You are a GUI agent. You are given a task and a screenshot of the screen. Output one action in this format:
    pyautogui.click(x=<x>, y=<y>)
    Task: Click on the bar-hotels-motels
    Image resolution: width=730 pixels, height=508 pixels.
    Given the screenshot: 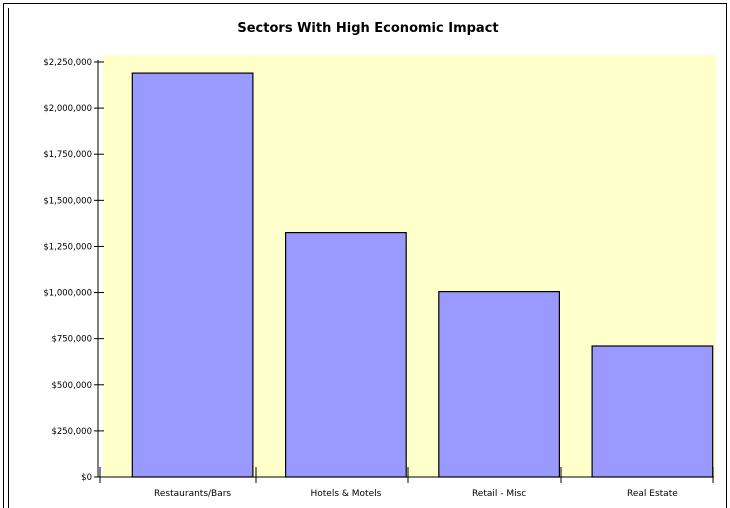 What is the action you would take?
    pyautogui.click(x=346, y=355)
    